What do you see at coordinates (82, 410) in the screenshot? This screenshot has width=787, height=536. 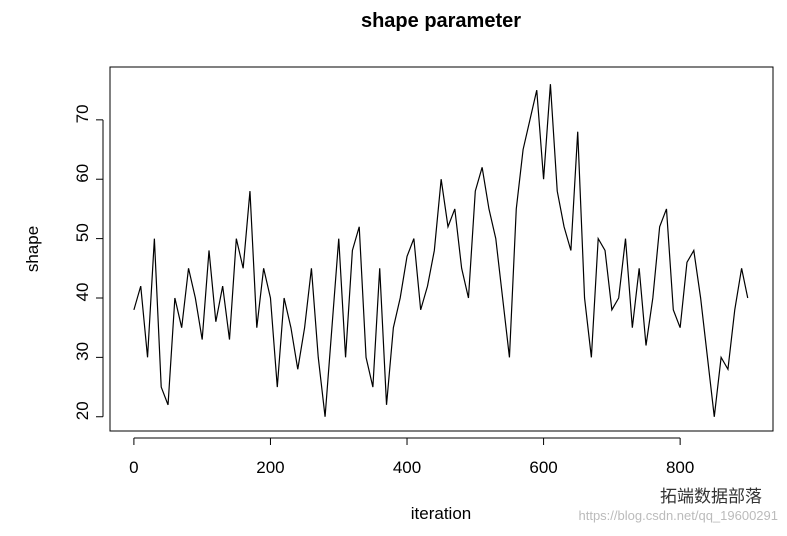 I see `y-tick-label: 20` at bounding box center [82, 410].